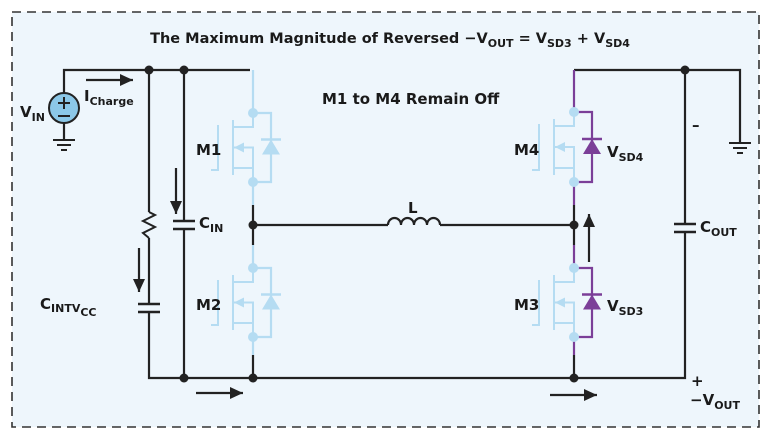  I want to click on m4-mosfet-source-dot, so click(574, 182).